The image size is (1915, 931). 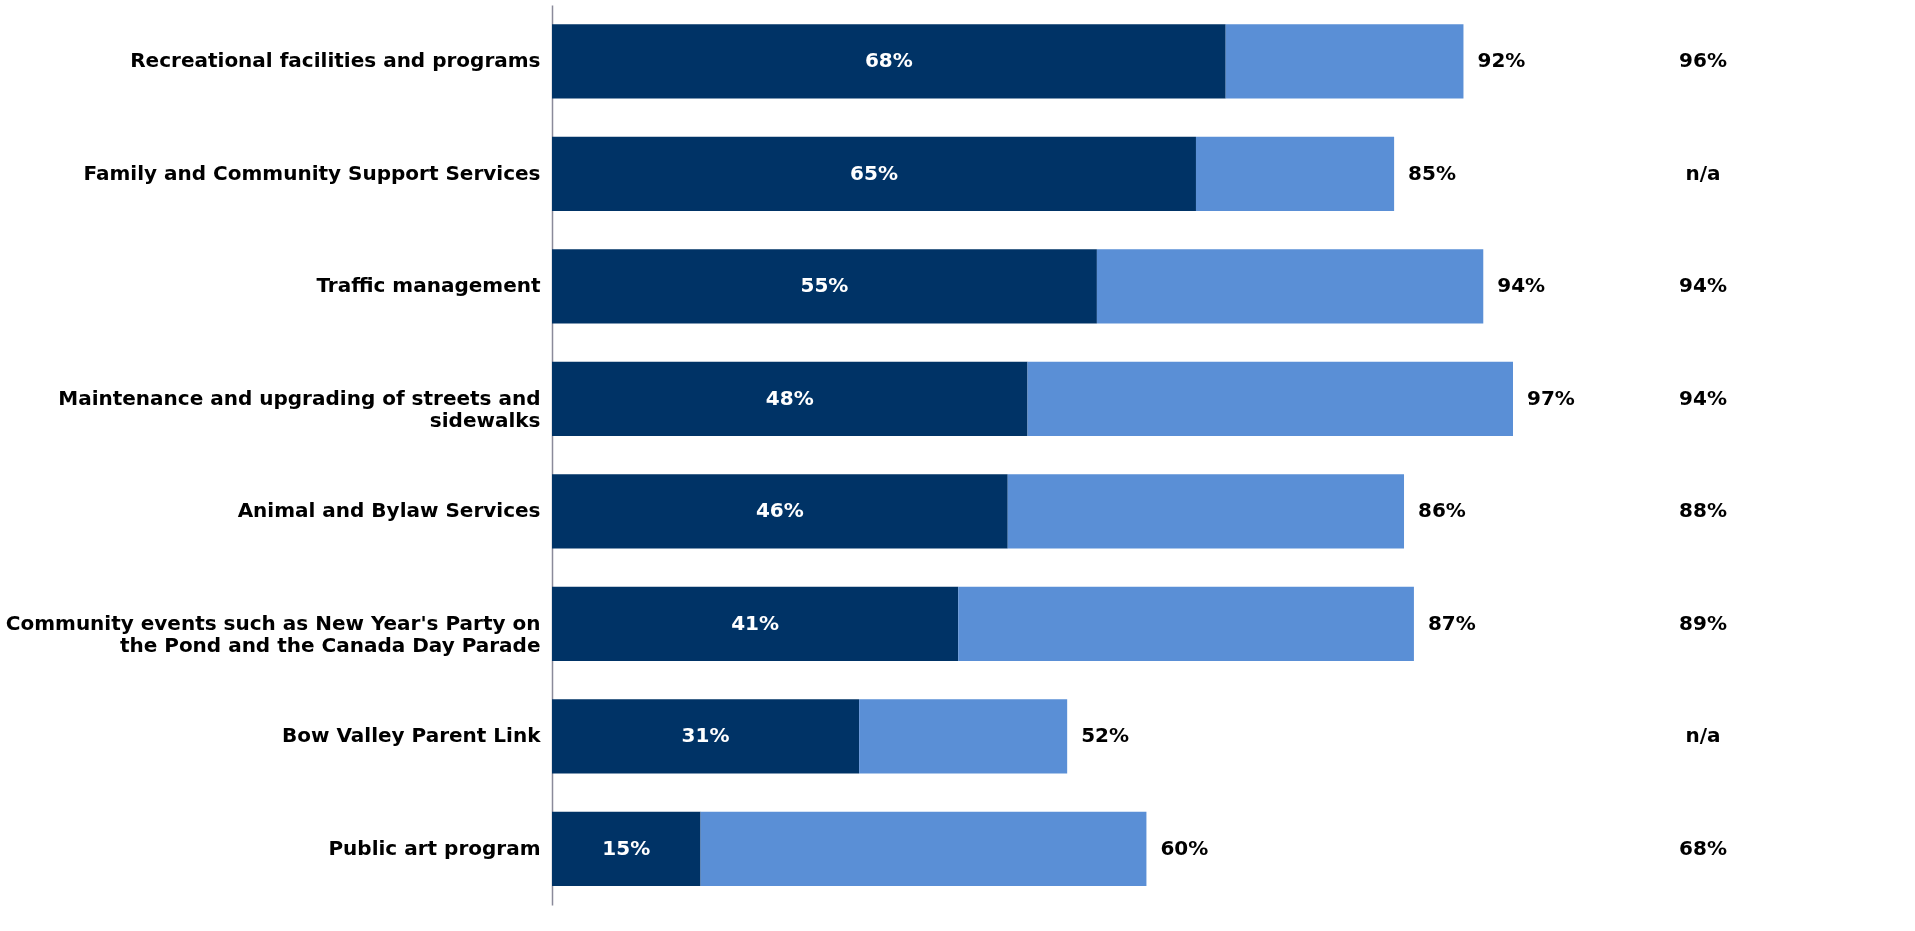 I want to click on y-tick-label: Public art program, so click(x=434, y=847).